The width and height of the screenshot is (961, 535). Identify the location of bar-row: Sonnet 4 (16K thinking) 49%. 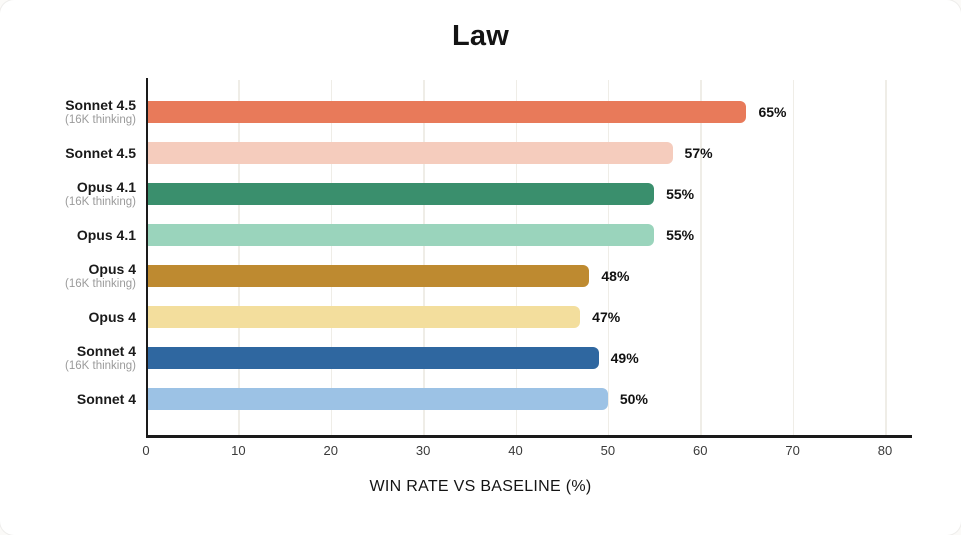
(488, 357).